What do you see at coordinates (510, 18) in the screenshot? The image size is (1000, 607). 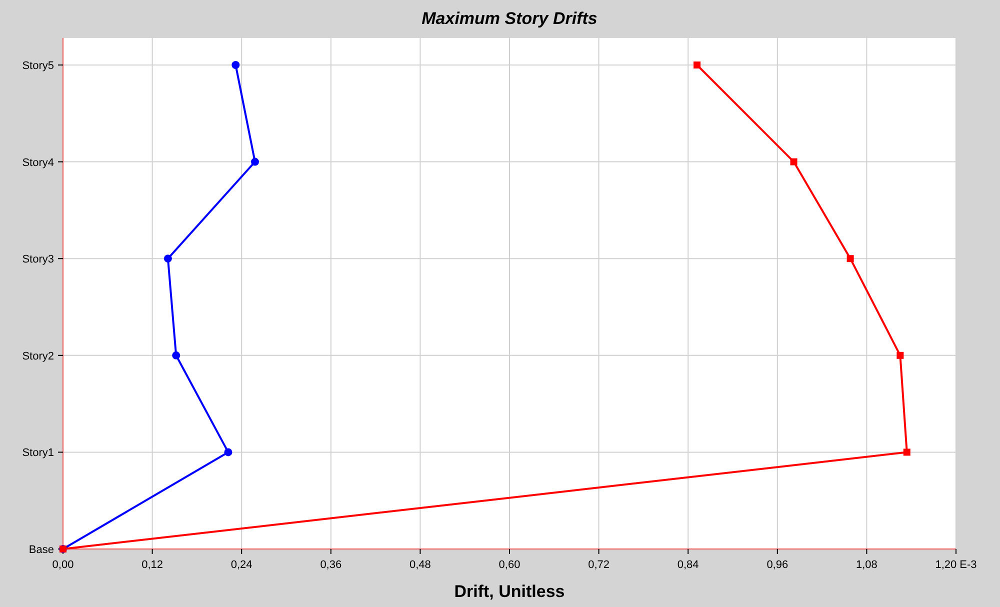 I see `chart-title: Maximum Story Drifts` at bounding box center [510, 18].